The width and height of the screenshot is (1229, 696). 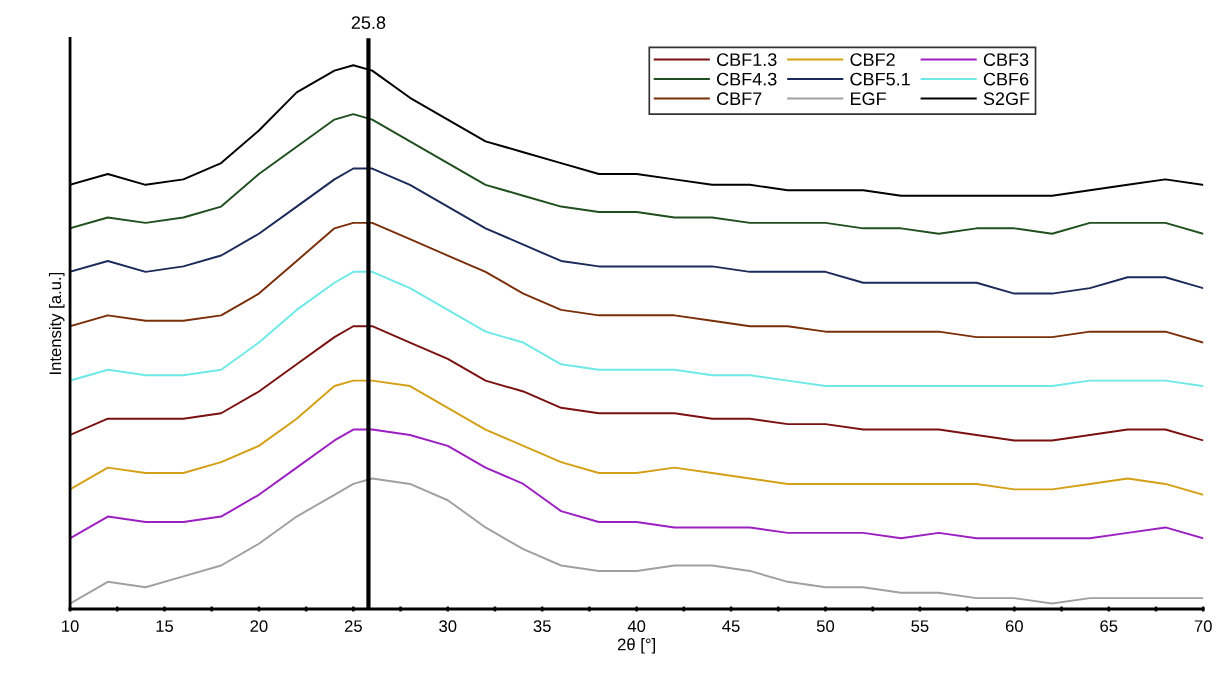 What do you see at coordinates (636, 646) in the screenshot?
I see `x-axis-title: 2θ [°]` at bounding box center [636, 646].